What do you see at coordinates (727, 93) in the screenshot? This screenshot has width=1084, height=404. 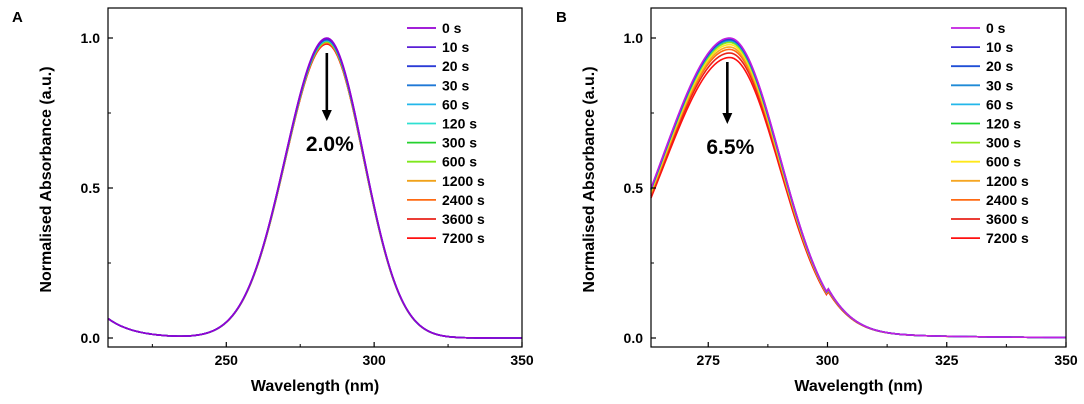 I see `panel-b-arrow` at bounding box center [727, 93].